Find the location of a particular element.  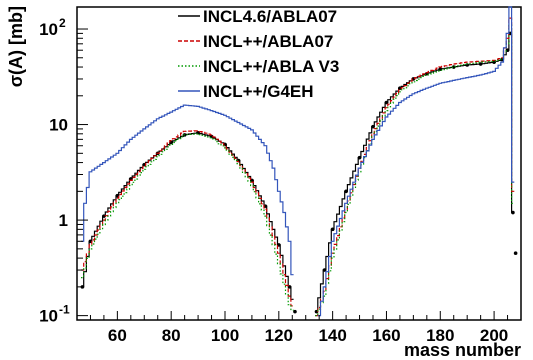

y-tick-exponent: -1 is located at coordinates (64, 310).